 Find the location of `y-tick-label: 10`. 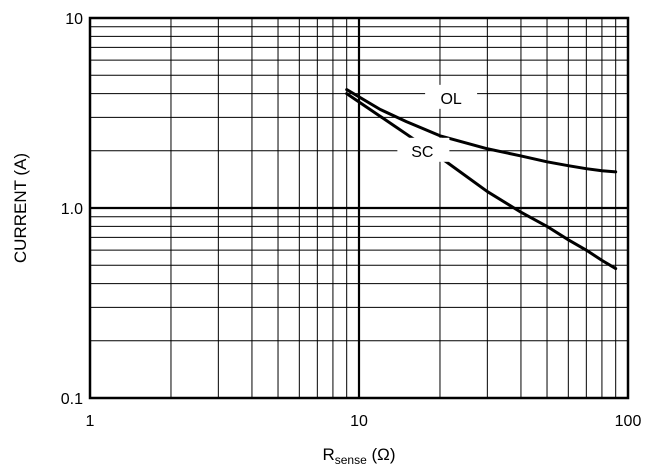

y-tick-label: 10 is located at coordinates (74, 19).